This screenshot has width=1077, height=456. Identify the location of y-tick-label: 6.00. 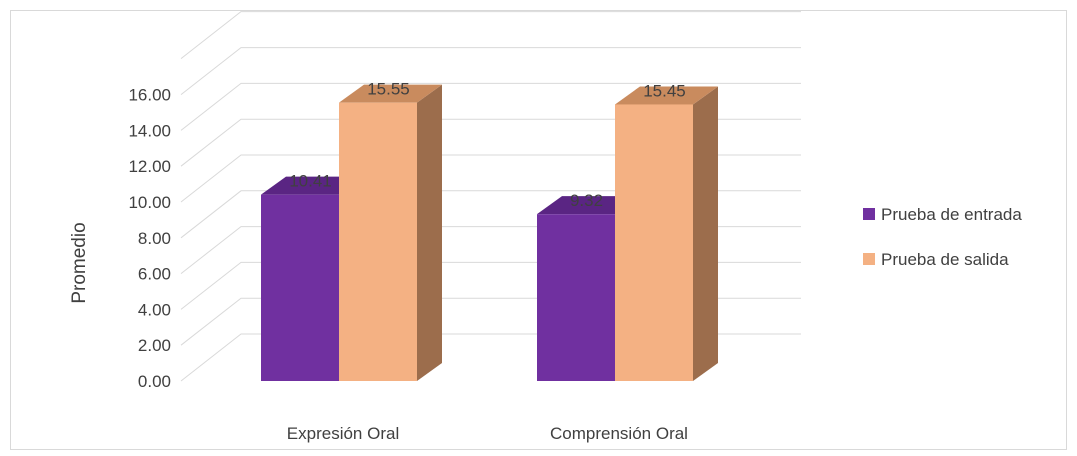
(154, 274).